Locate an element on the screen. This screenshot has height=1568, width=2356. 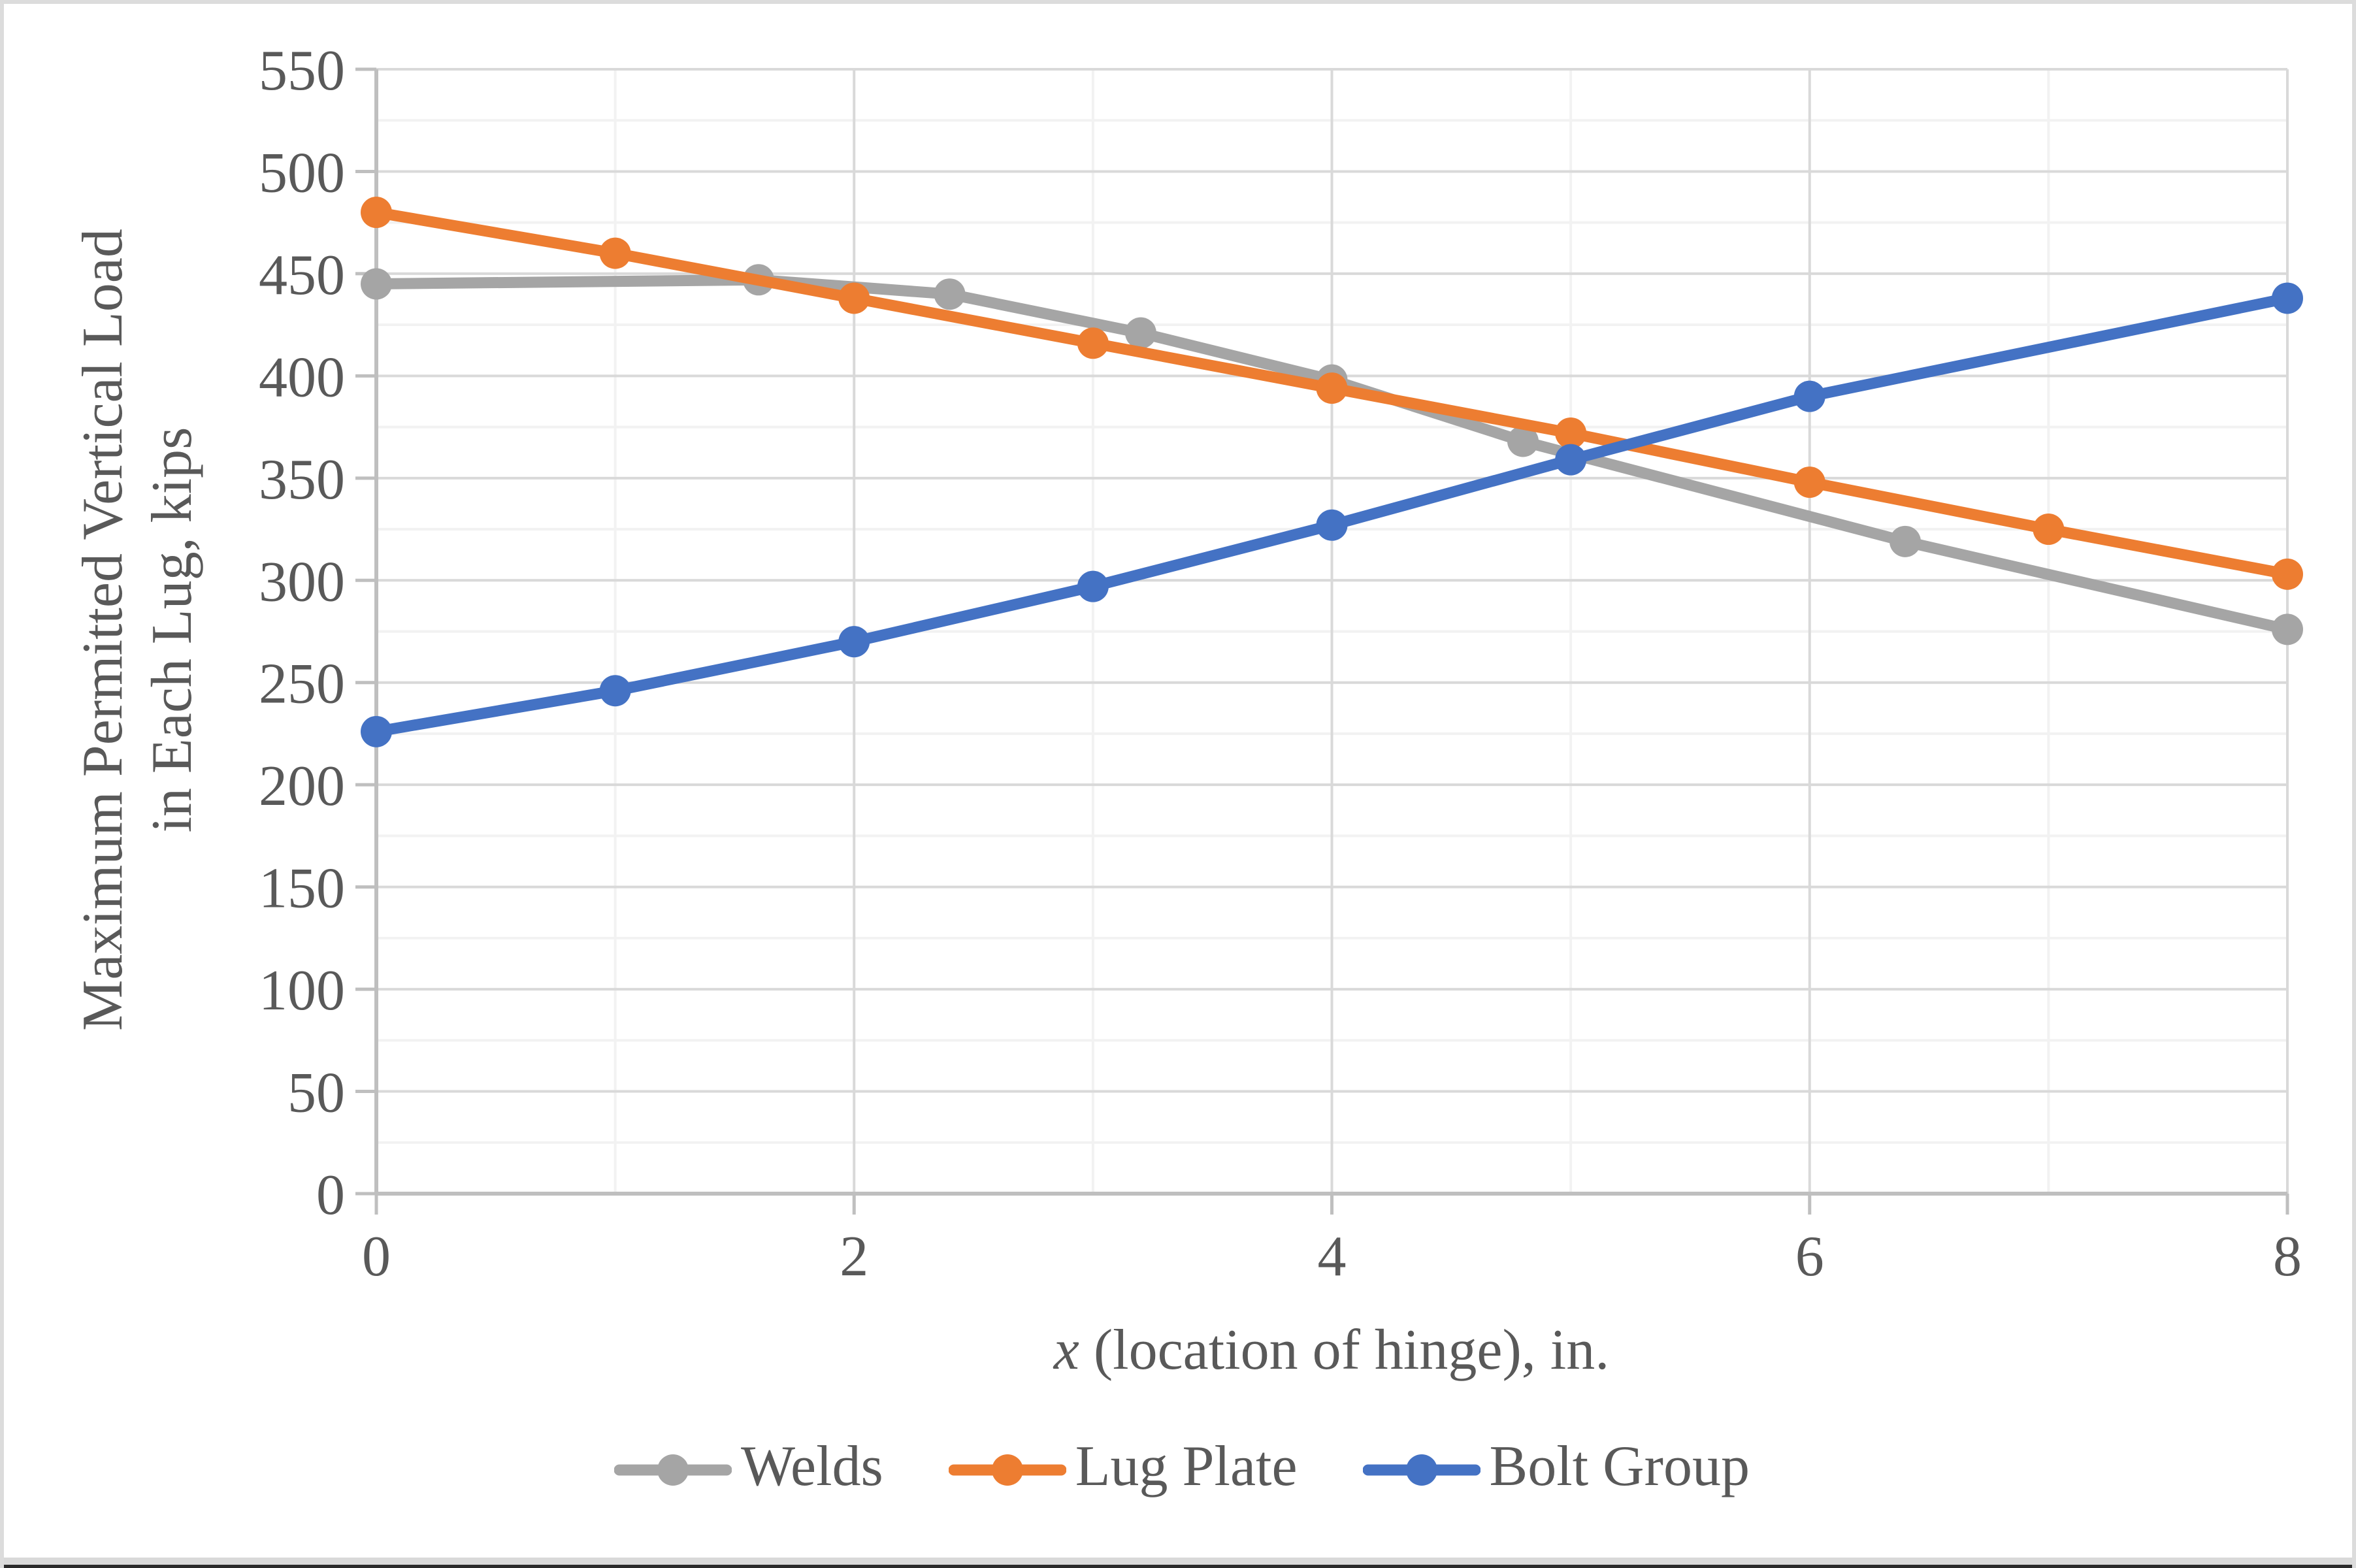
legend-item-bolt-group: Bolt Group is located at coordinates (1556, 1468).